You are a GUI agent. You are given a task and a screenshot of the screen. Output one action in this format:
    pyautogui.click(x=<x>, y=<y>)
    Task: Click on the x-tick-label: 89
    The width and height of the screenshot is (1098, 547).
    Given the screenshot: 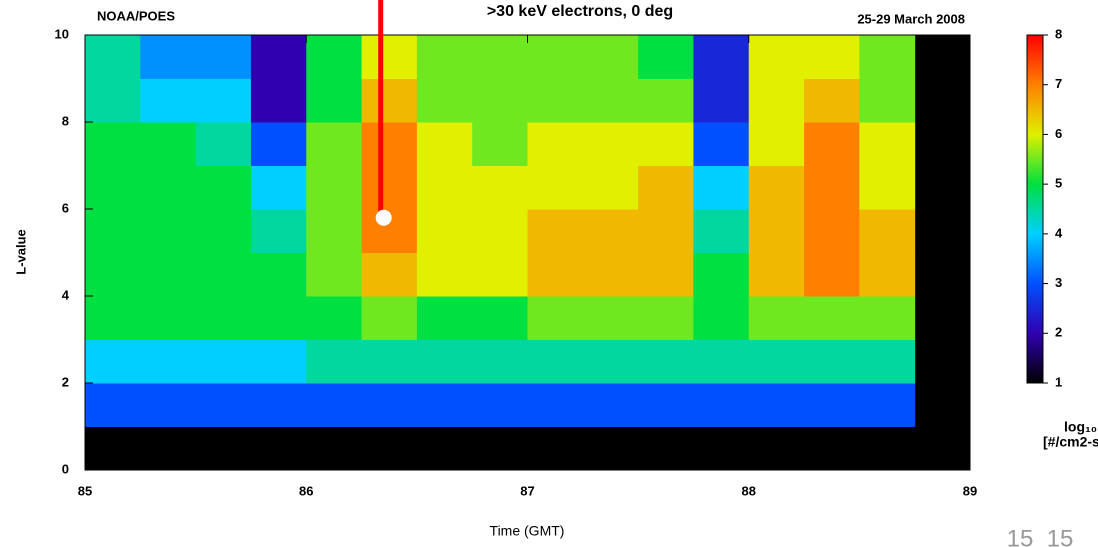 What is the action you would take?
    pyautogui.click(x=970, y=490)
    